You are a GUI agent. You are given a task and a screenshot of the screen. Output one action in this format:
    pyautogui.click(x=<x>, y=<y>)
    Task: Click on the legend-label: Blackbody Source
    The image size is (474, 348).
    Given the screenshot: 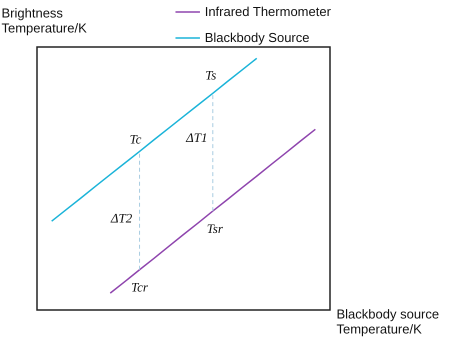 What is the action you would take?
    pyautogui.click(x=257, y=37)
    